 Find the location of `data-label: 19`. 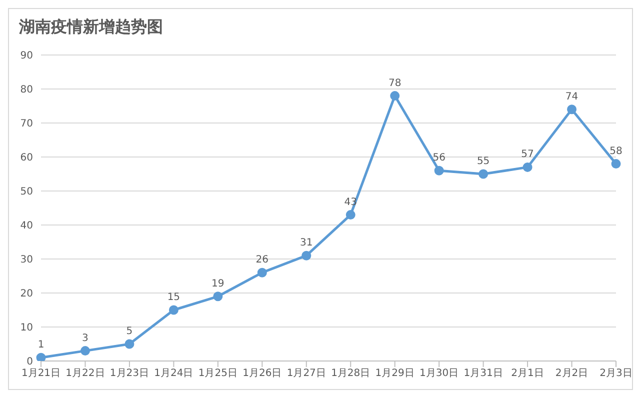

data-label: 19 is located at coordinates (218, 284).